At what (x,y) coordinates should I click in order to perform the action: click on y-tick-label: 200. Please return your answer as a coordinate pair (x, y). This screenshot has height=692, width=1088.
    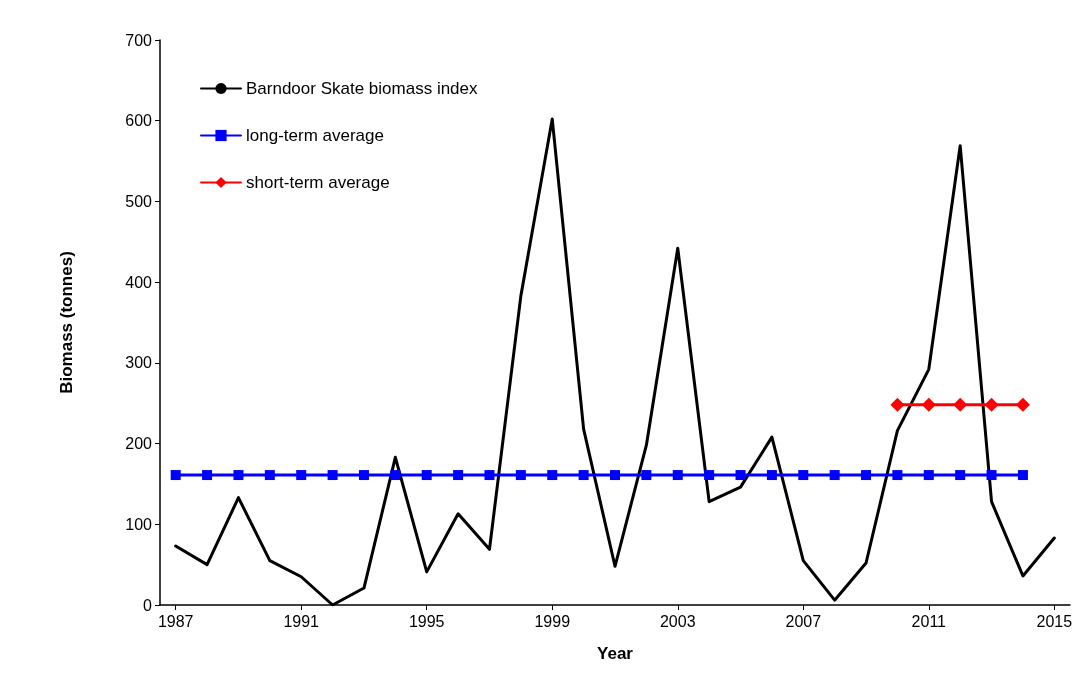
    Looking at the image, I should click on (139, 444).